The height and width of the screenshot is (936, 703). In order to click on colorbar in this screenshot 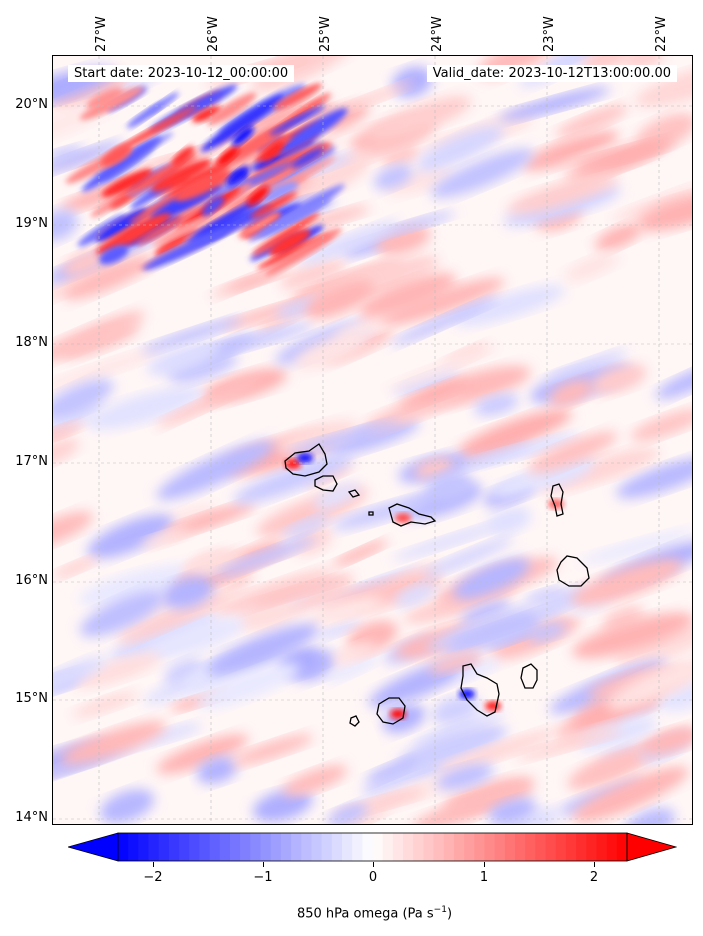, I will do `click(372, 847)`.